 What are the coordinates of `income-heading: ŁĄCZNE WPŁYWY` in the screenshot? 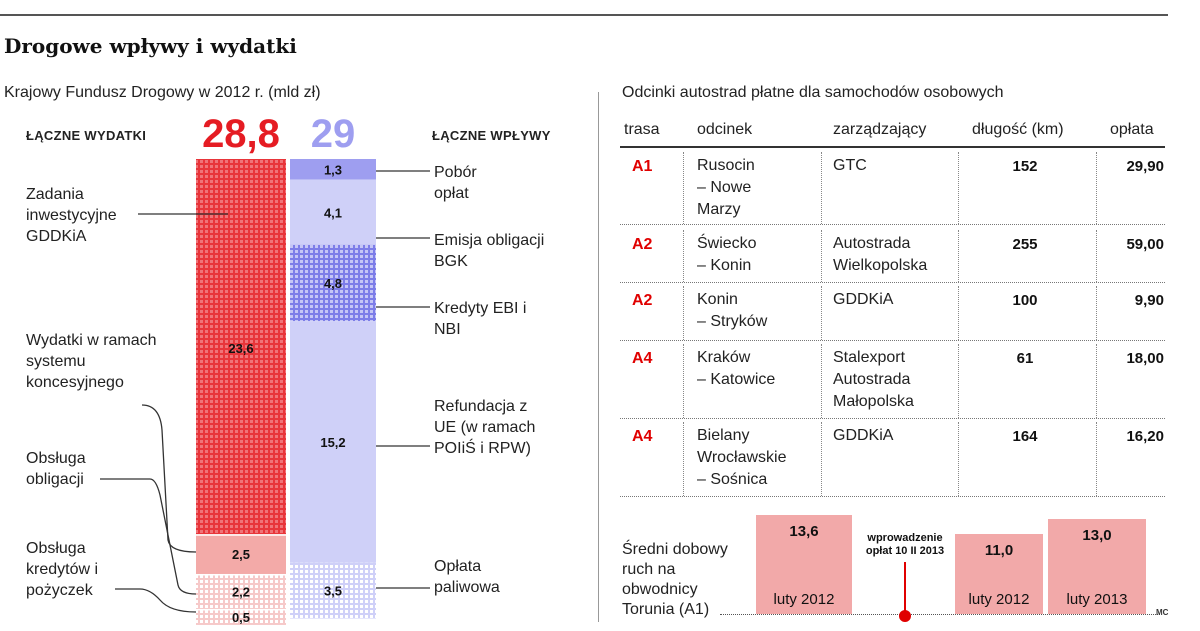 It's located at (491, 135).